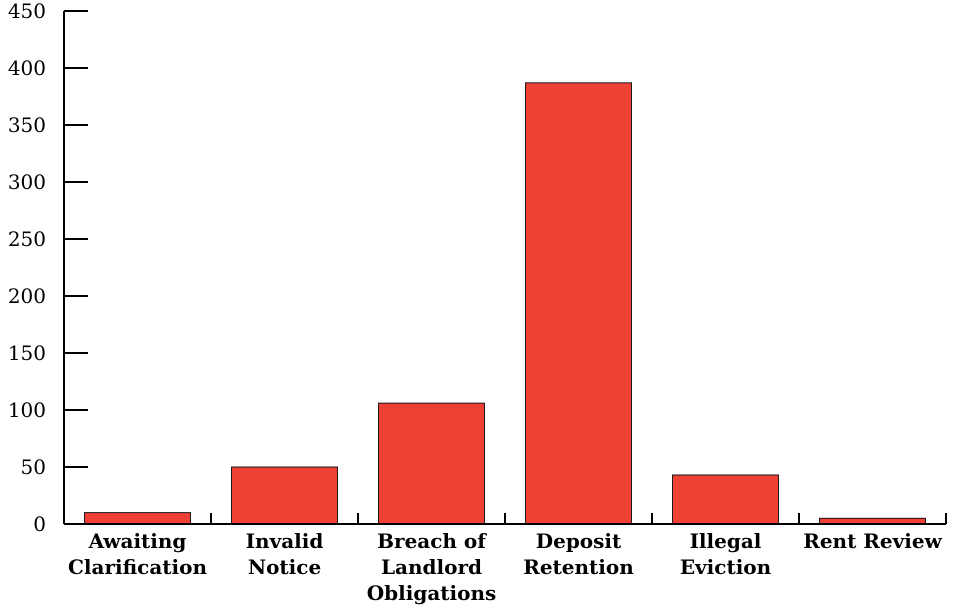 The height and width of the screenshot is (615, 968). Describe the element at coordinates (39, 524) in the screenshot. I see `y-tick-label: 0` at that location.